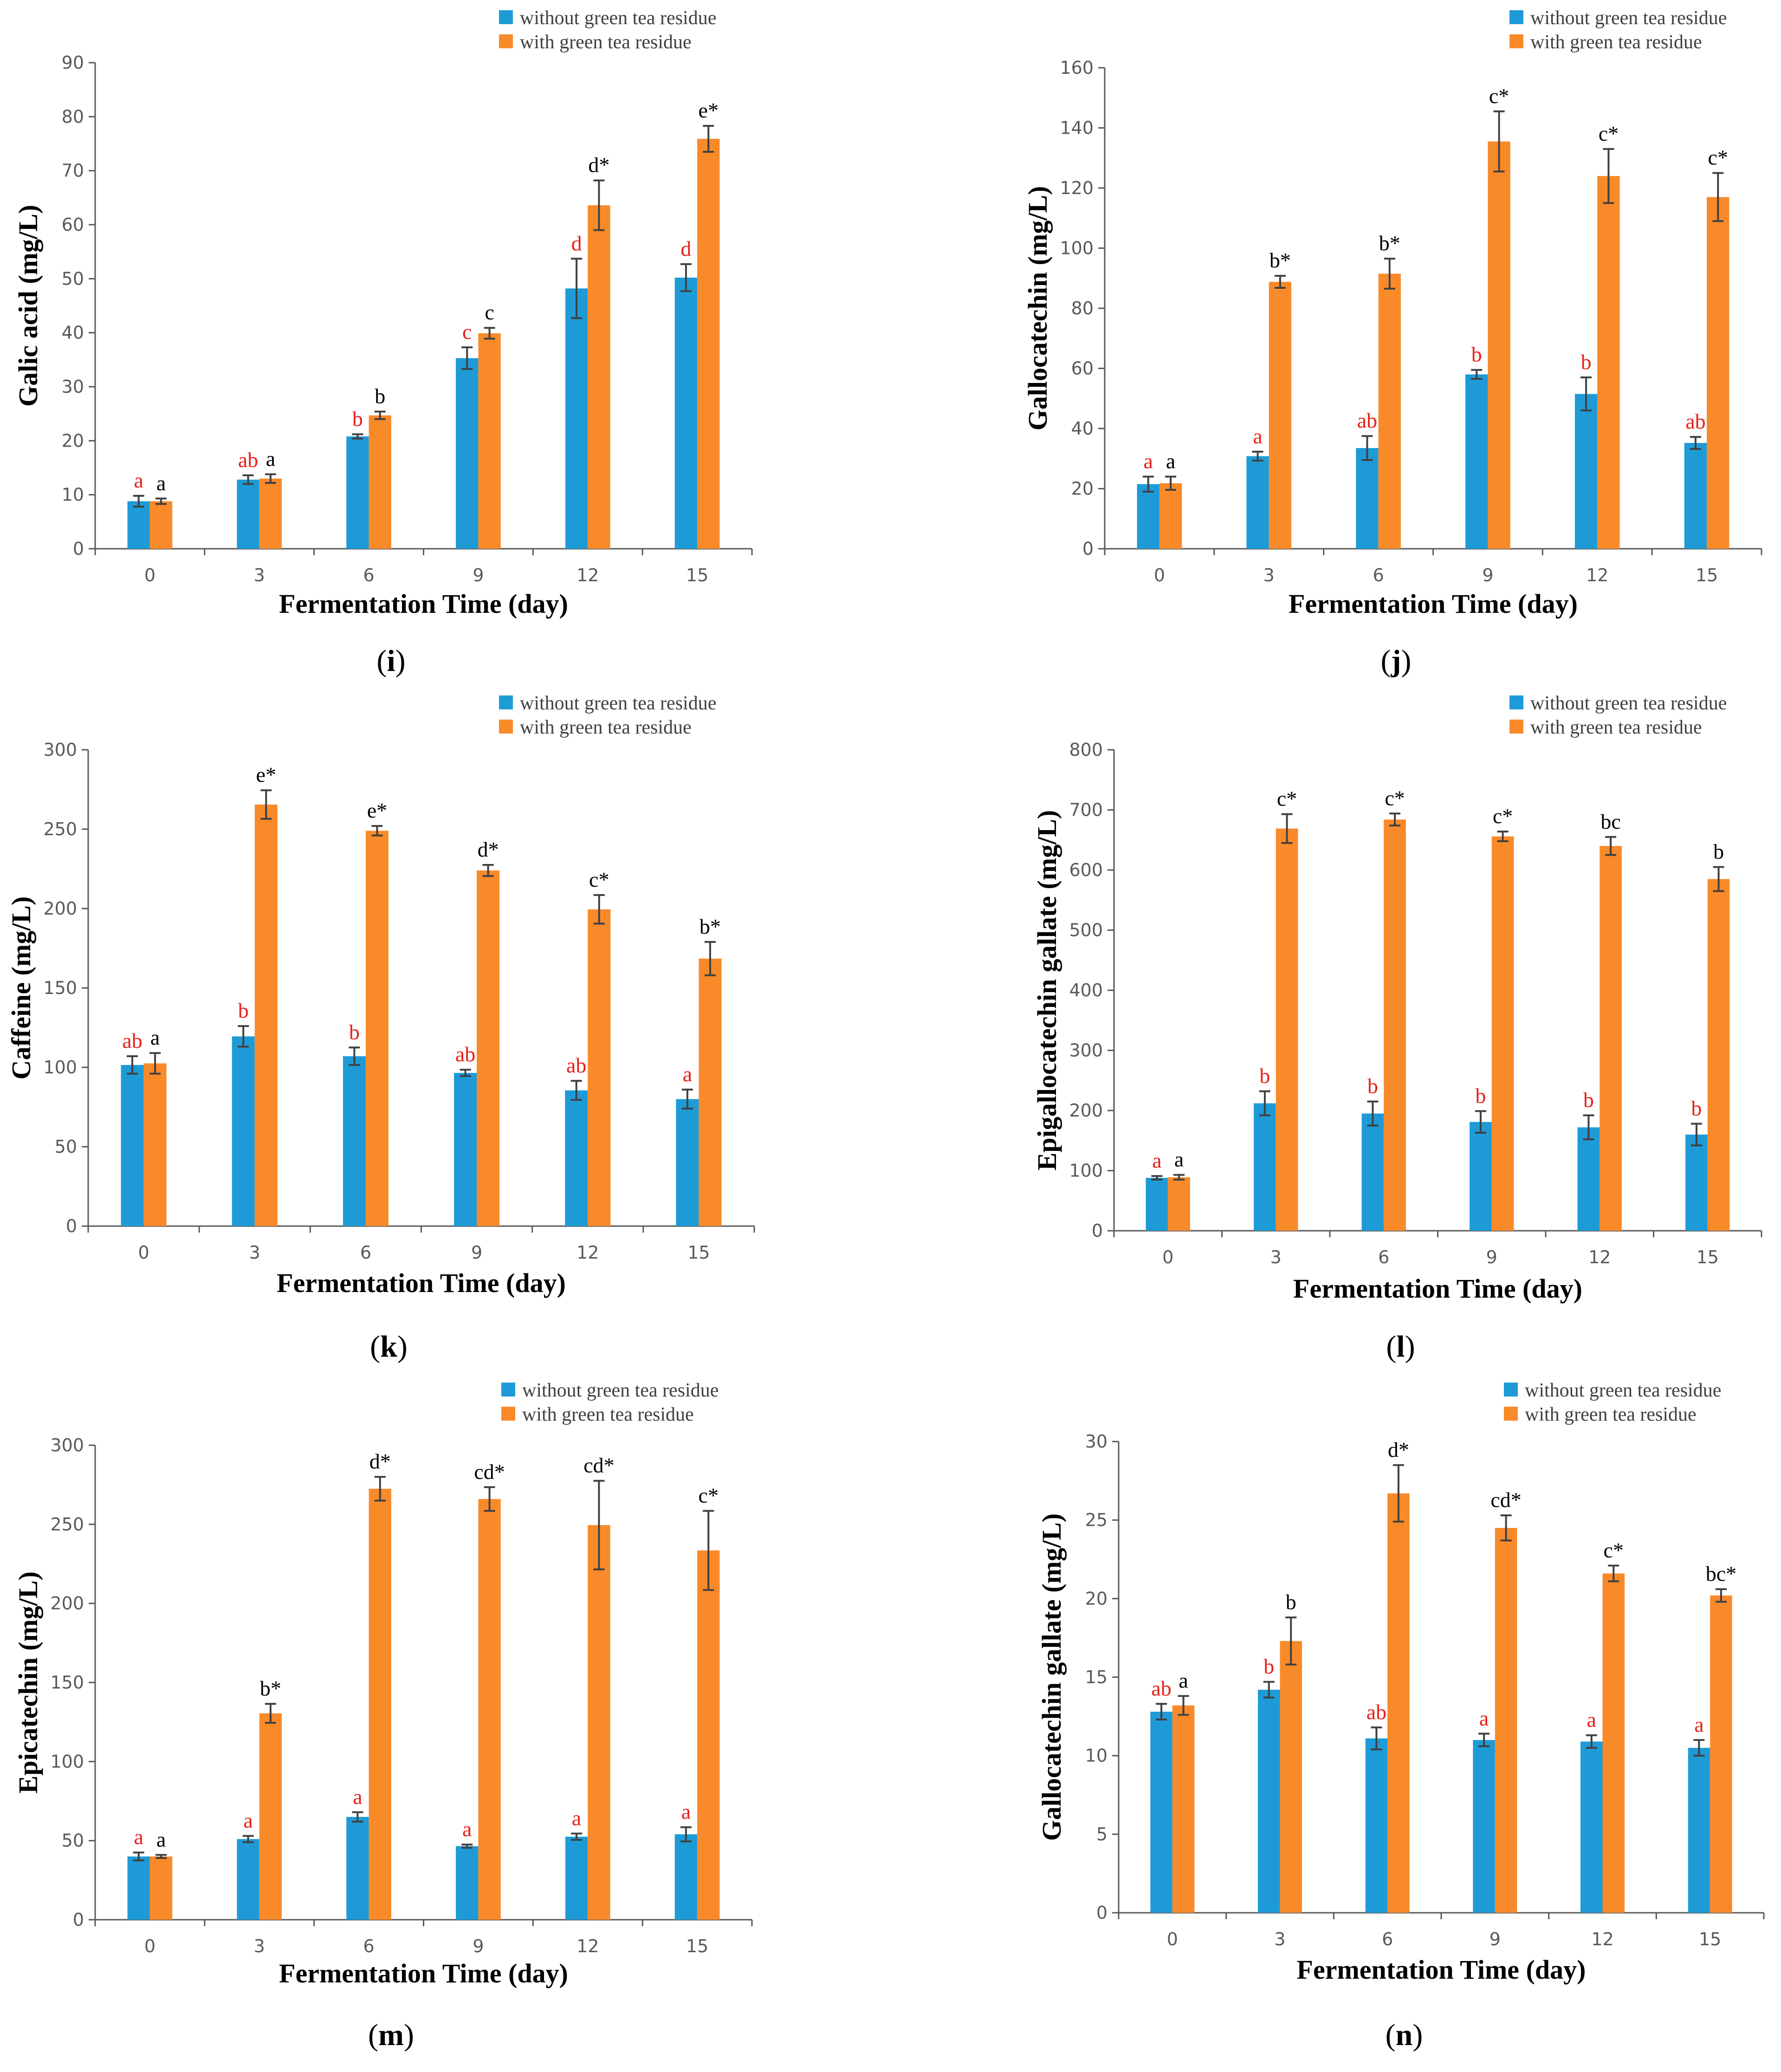 The height and width of the screenshot is (2072, 1781). Describe the element at coordinates (1096, 1598) in the screenshot. I see `y-tick-label: 20` at that location.